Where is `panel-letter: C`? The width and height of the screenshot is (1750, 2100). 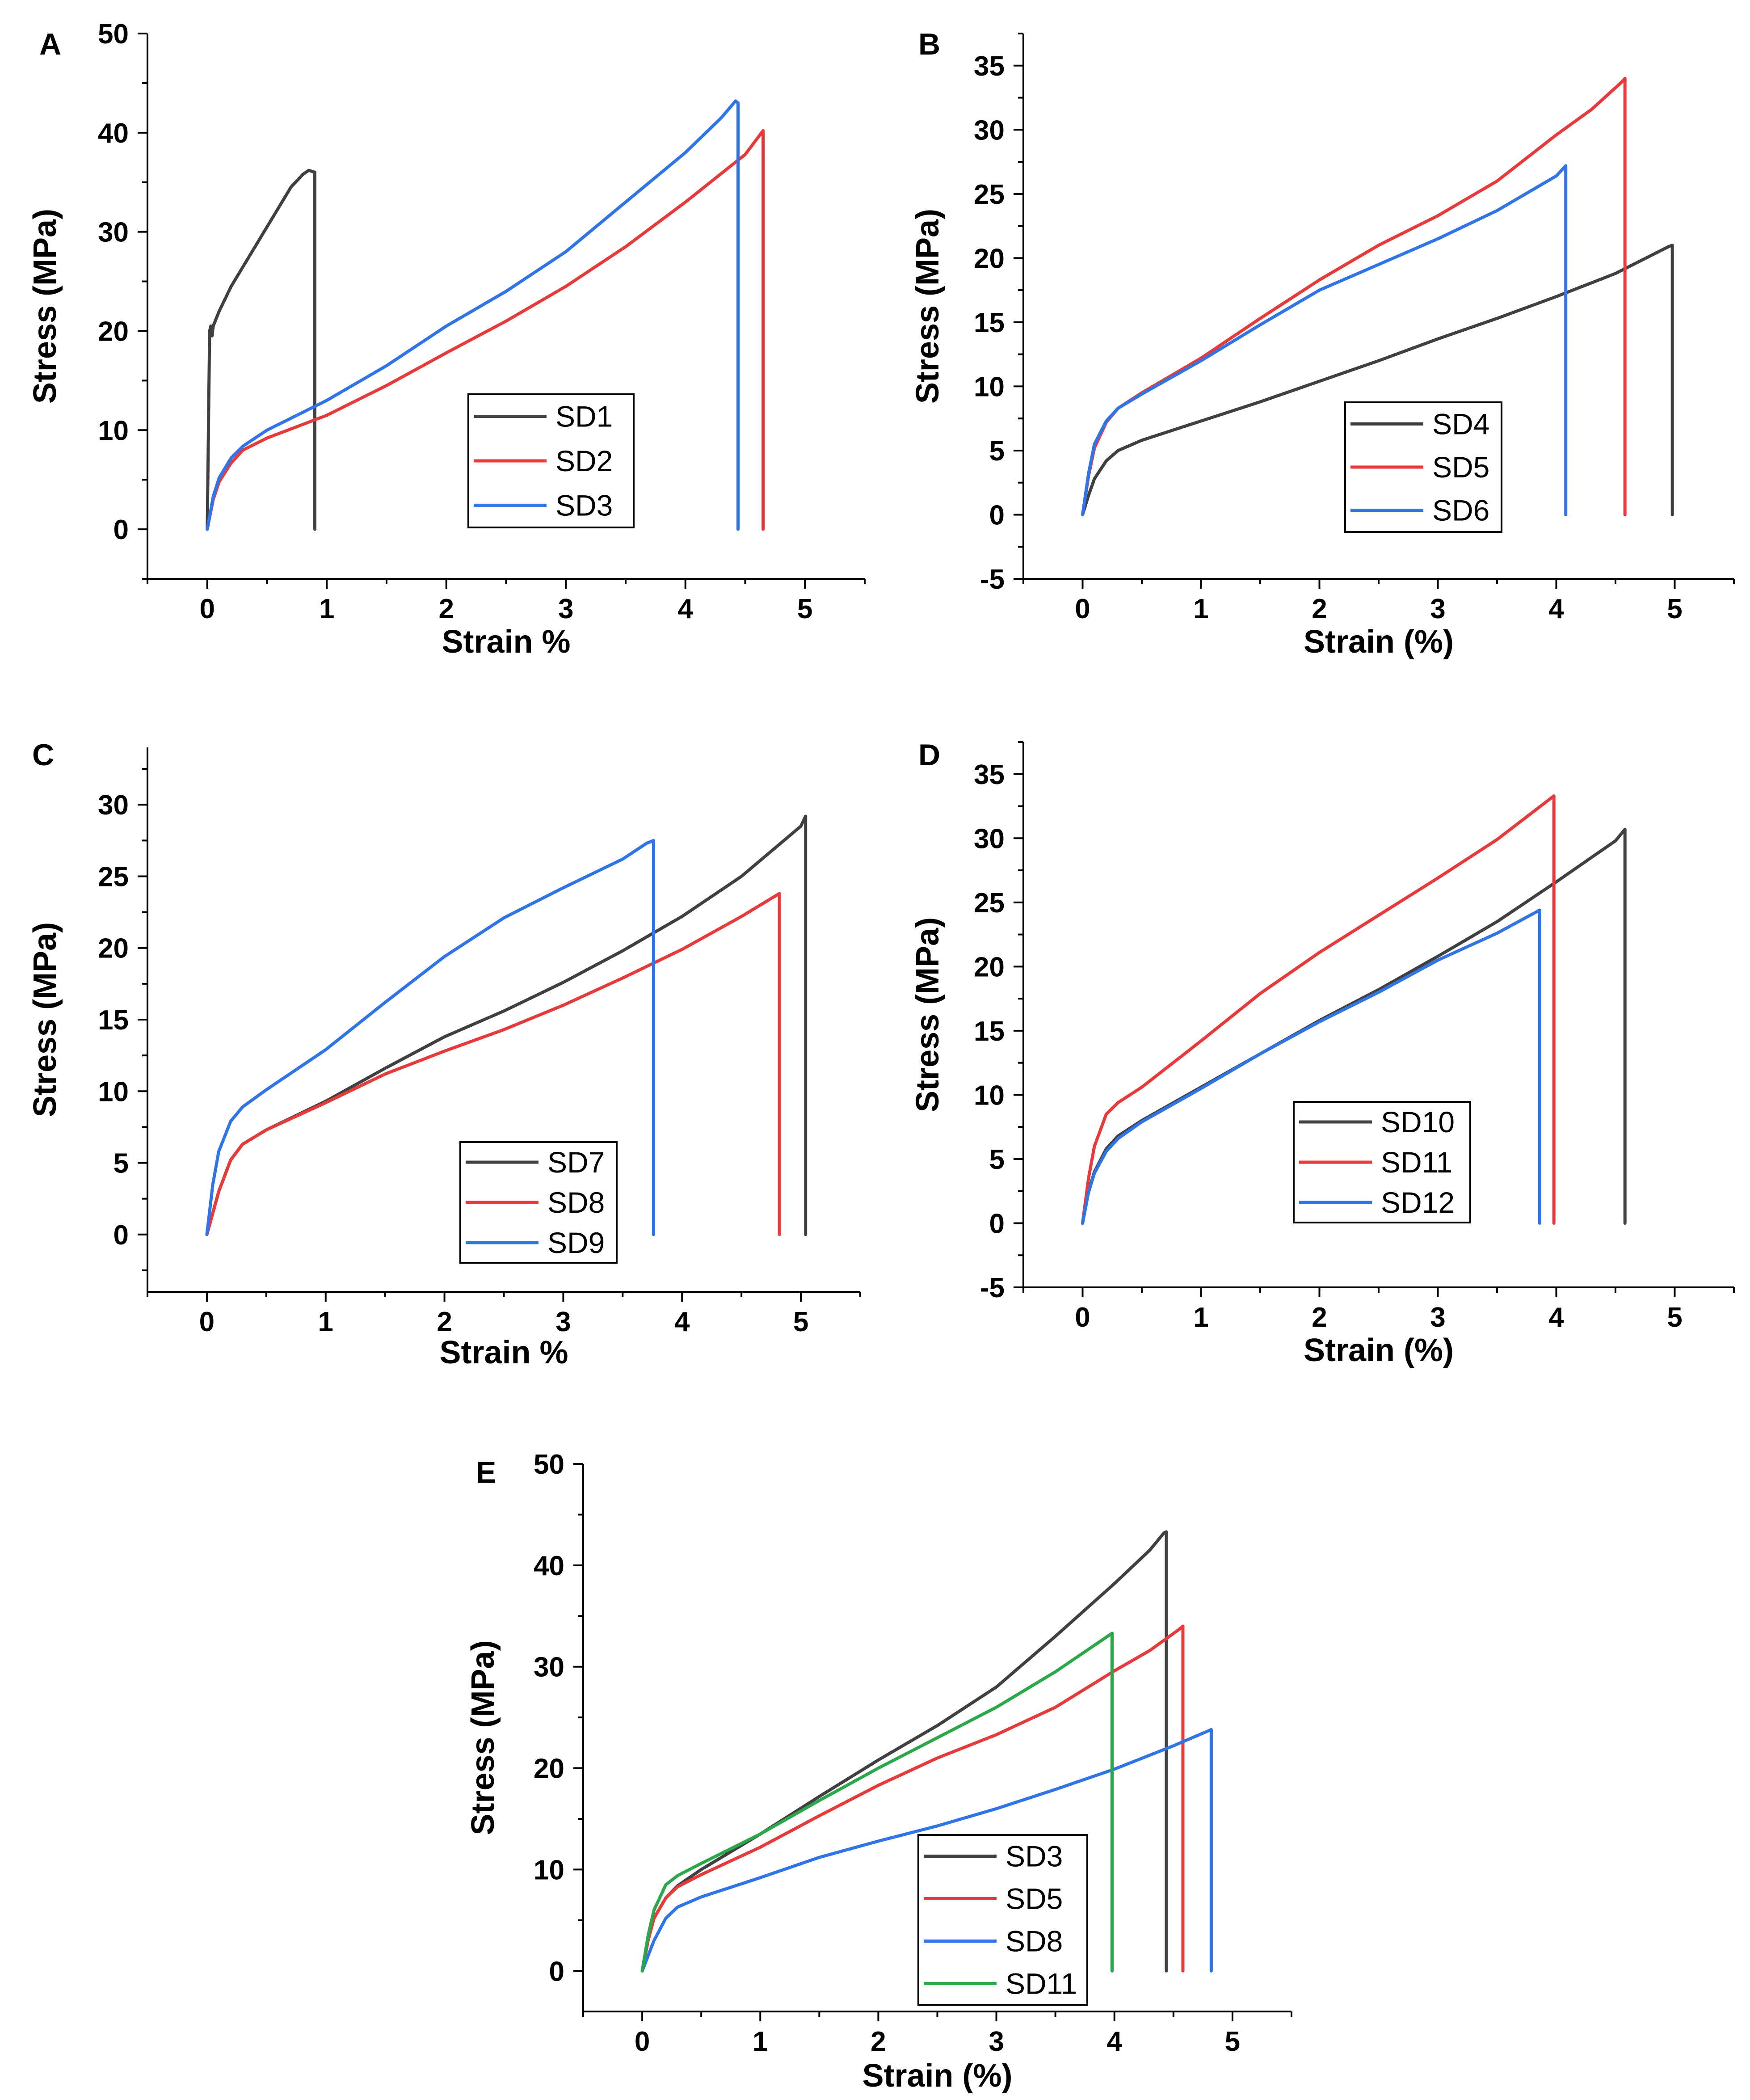
panel-letter: C is located at coordinates (43, 755).